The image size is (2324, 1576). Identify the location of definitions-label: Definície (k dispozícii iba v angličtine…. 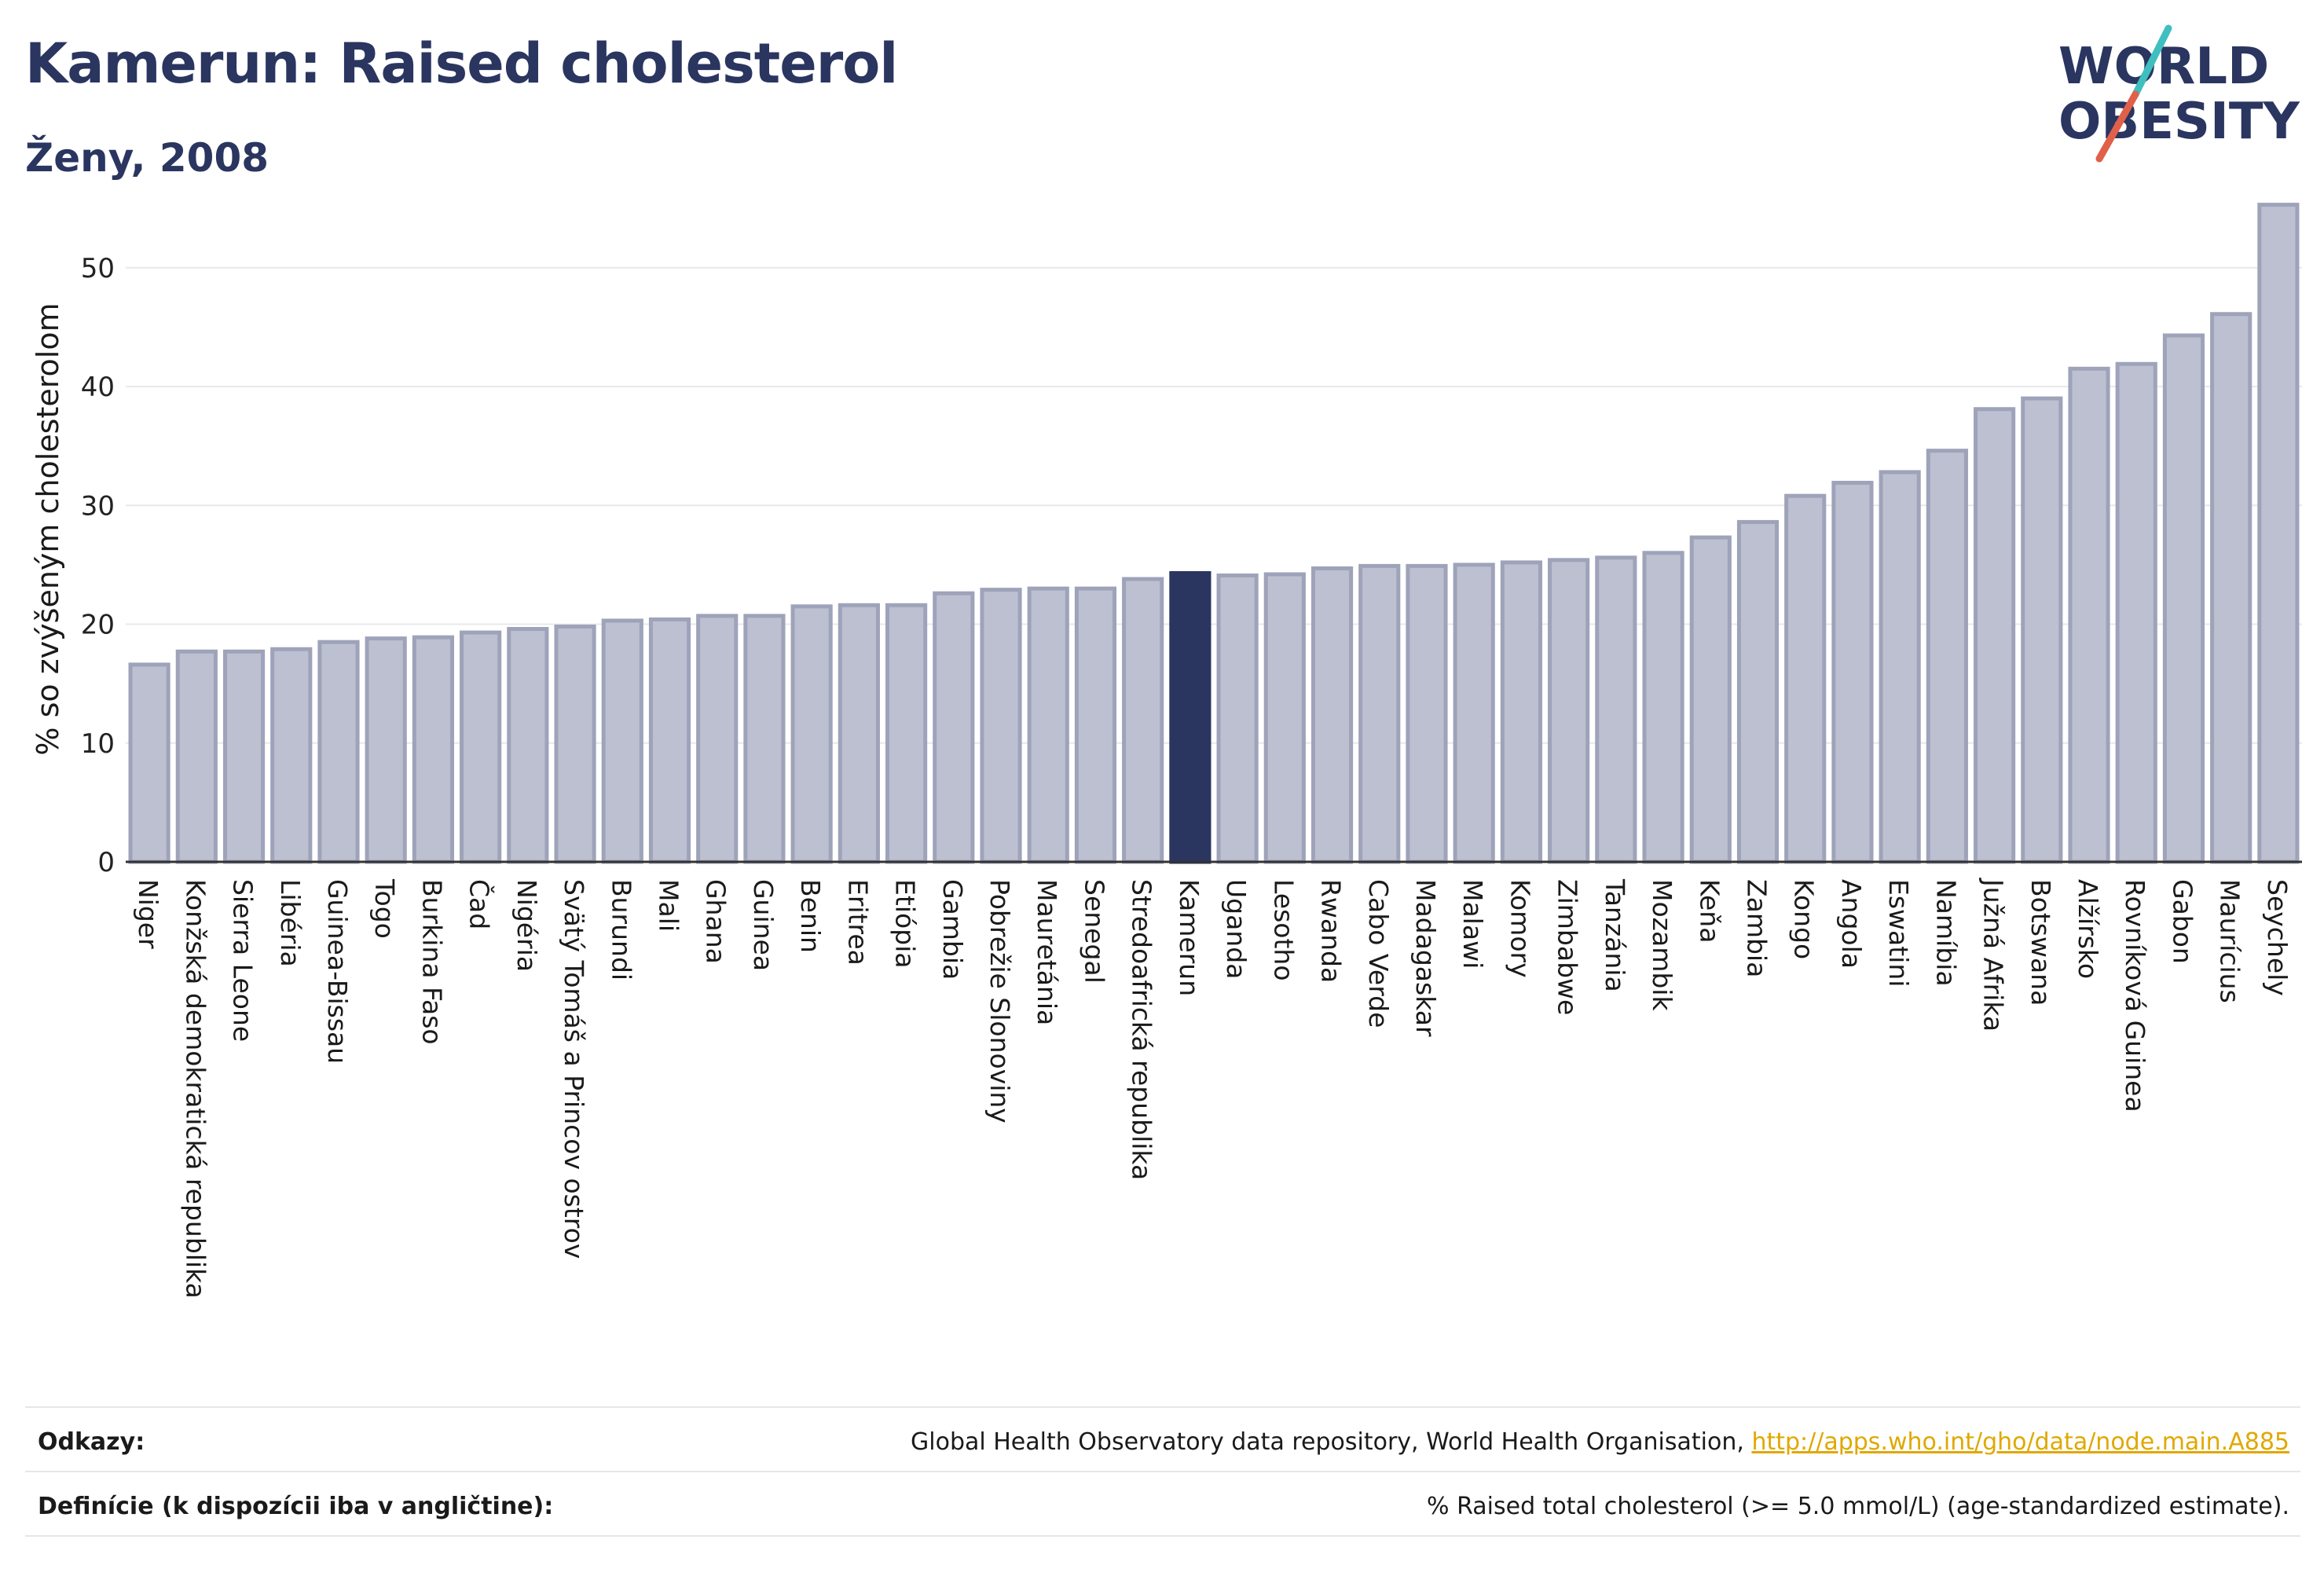
(296, 1506).